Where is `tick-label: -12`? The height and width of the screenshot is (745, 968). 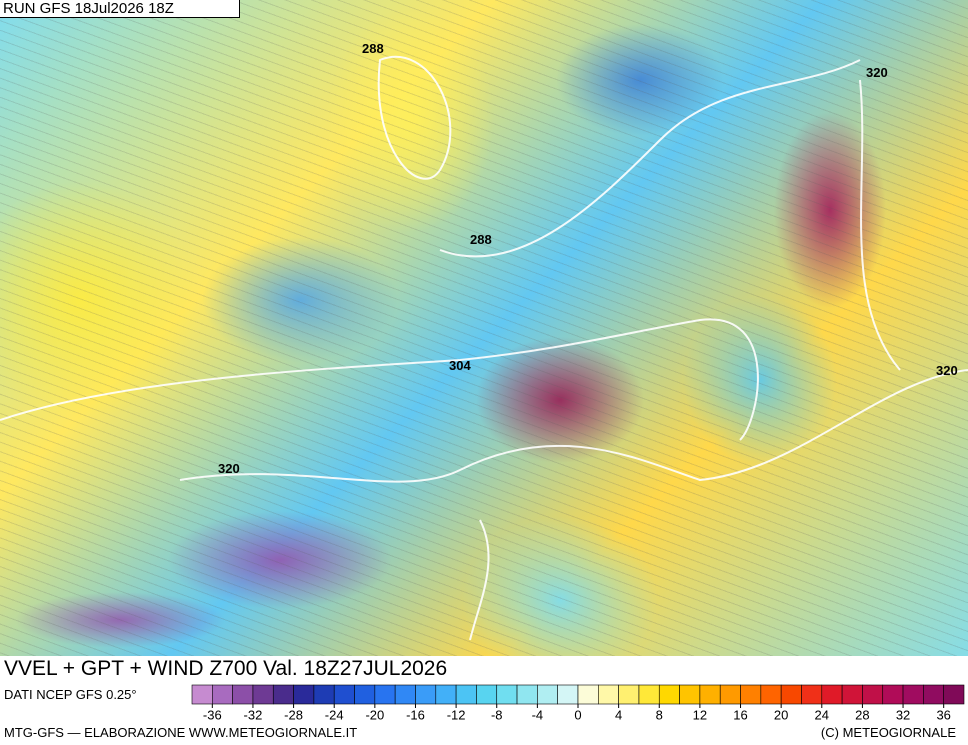 tick-label: -12 is located at coordinates (456, 714).